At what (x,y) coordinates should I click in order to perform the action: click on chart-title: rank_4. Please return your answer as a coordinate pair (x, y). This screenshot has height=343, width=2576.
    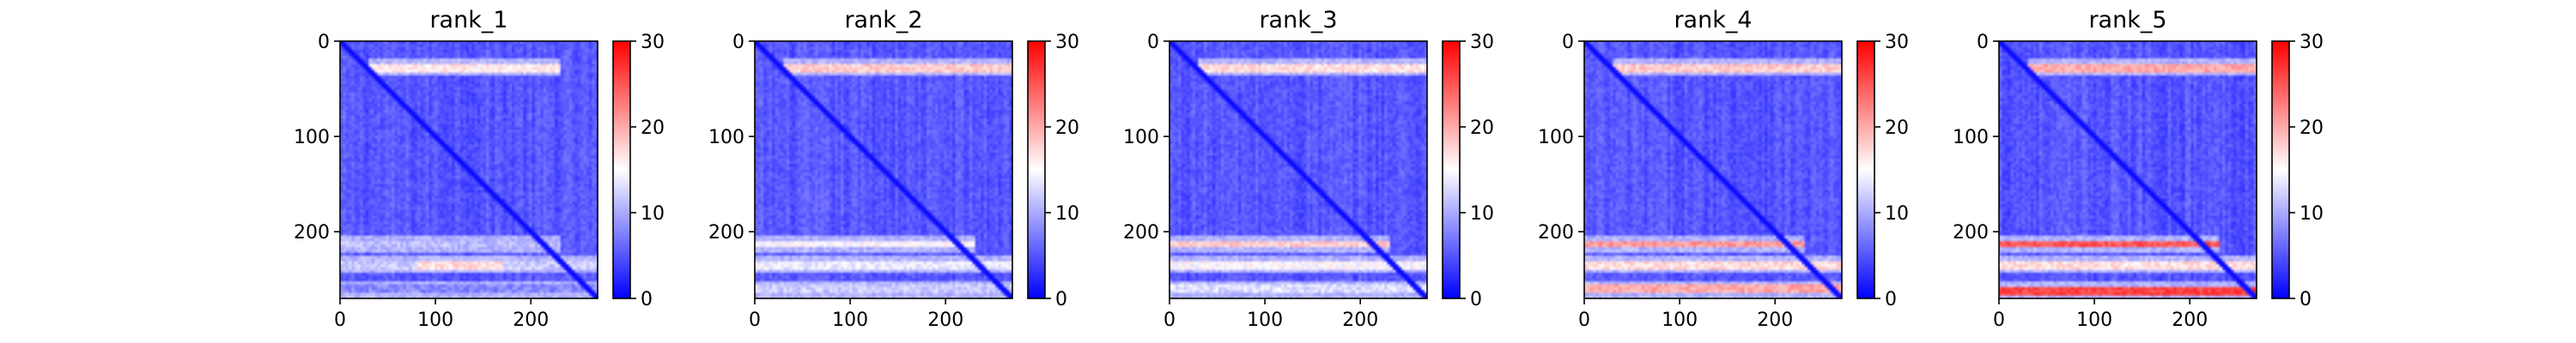
    Looking at the image, I should click on (1713, 20).